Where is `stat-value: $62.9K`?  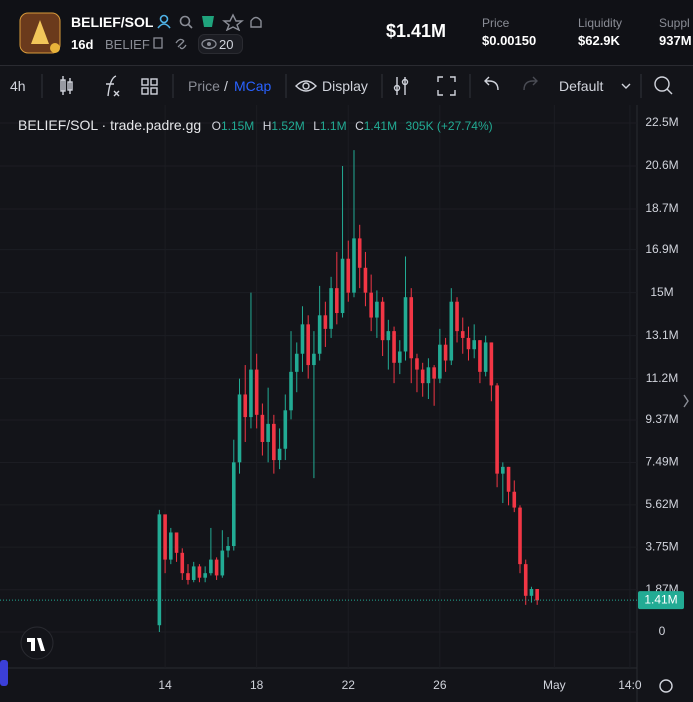 stat-value: $62.9K is located at coordinates (599, 40).